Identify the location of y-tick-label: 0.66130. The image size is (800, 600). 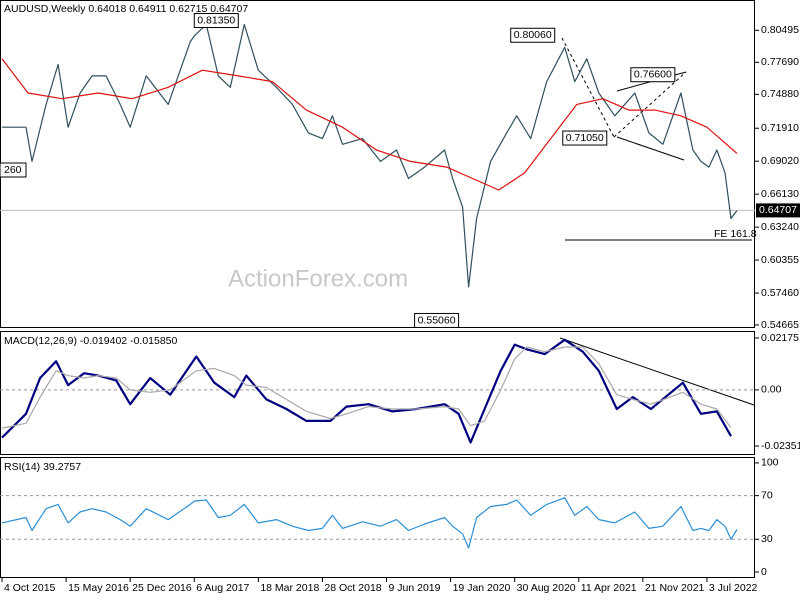
(780, 194).